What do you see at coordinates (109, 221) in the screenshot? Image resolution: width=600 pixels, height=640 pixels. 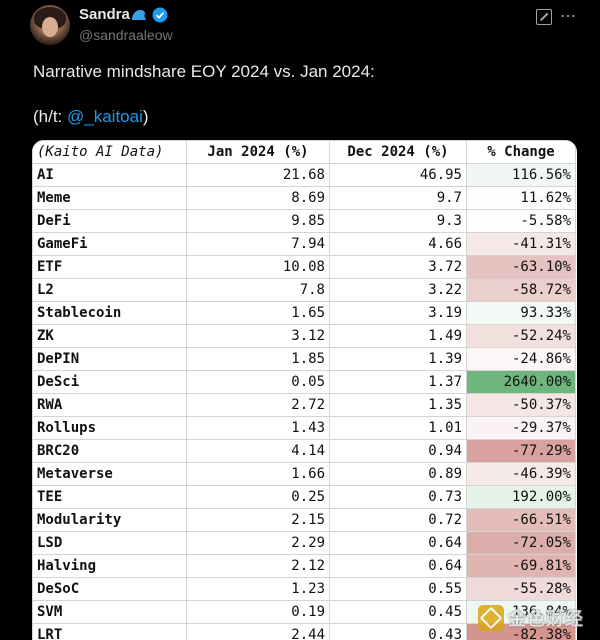 I see `cell-narrative: DeFi` at bounding box center [109, 221].